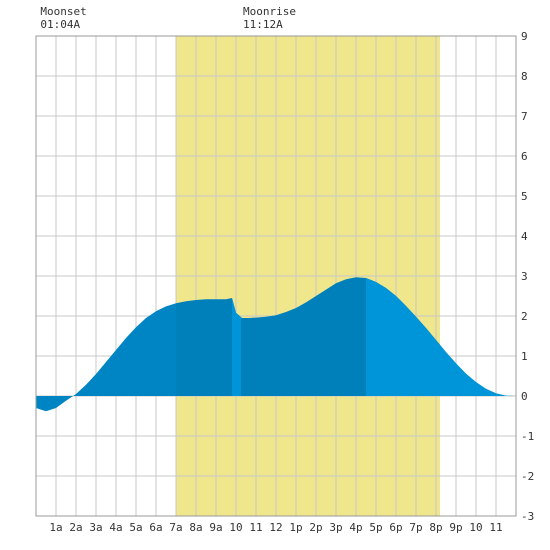 Image resolution: width=550 pixels, height=550 pixels. I want to click on y-tick-label: 2, so click(524, 316).